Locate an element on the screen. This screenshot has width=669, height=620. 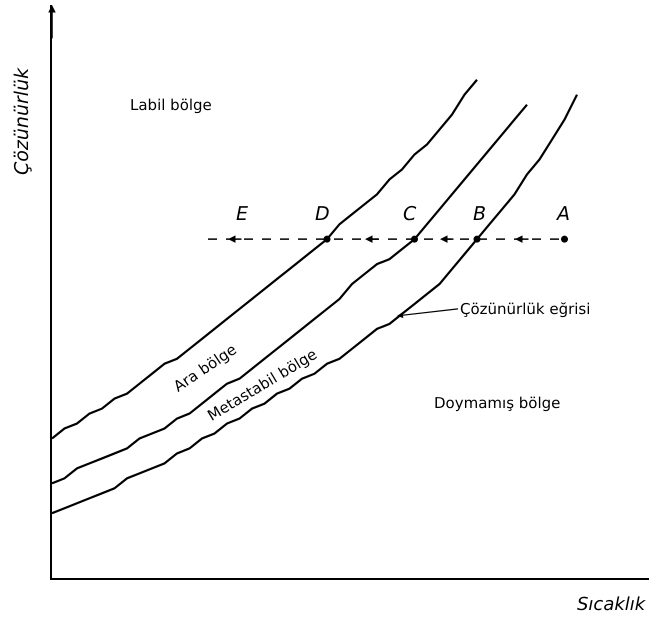
annotation: Çözünürlük eğrisi is located at coordinates (525, 309).